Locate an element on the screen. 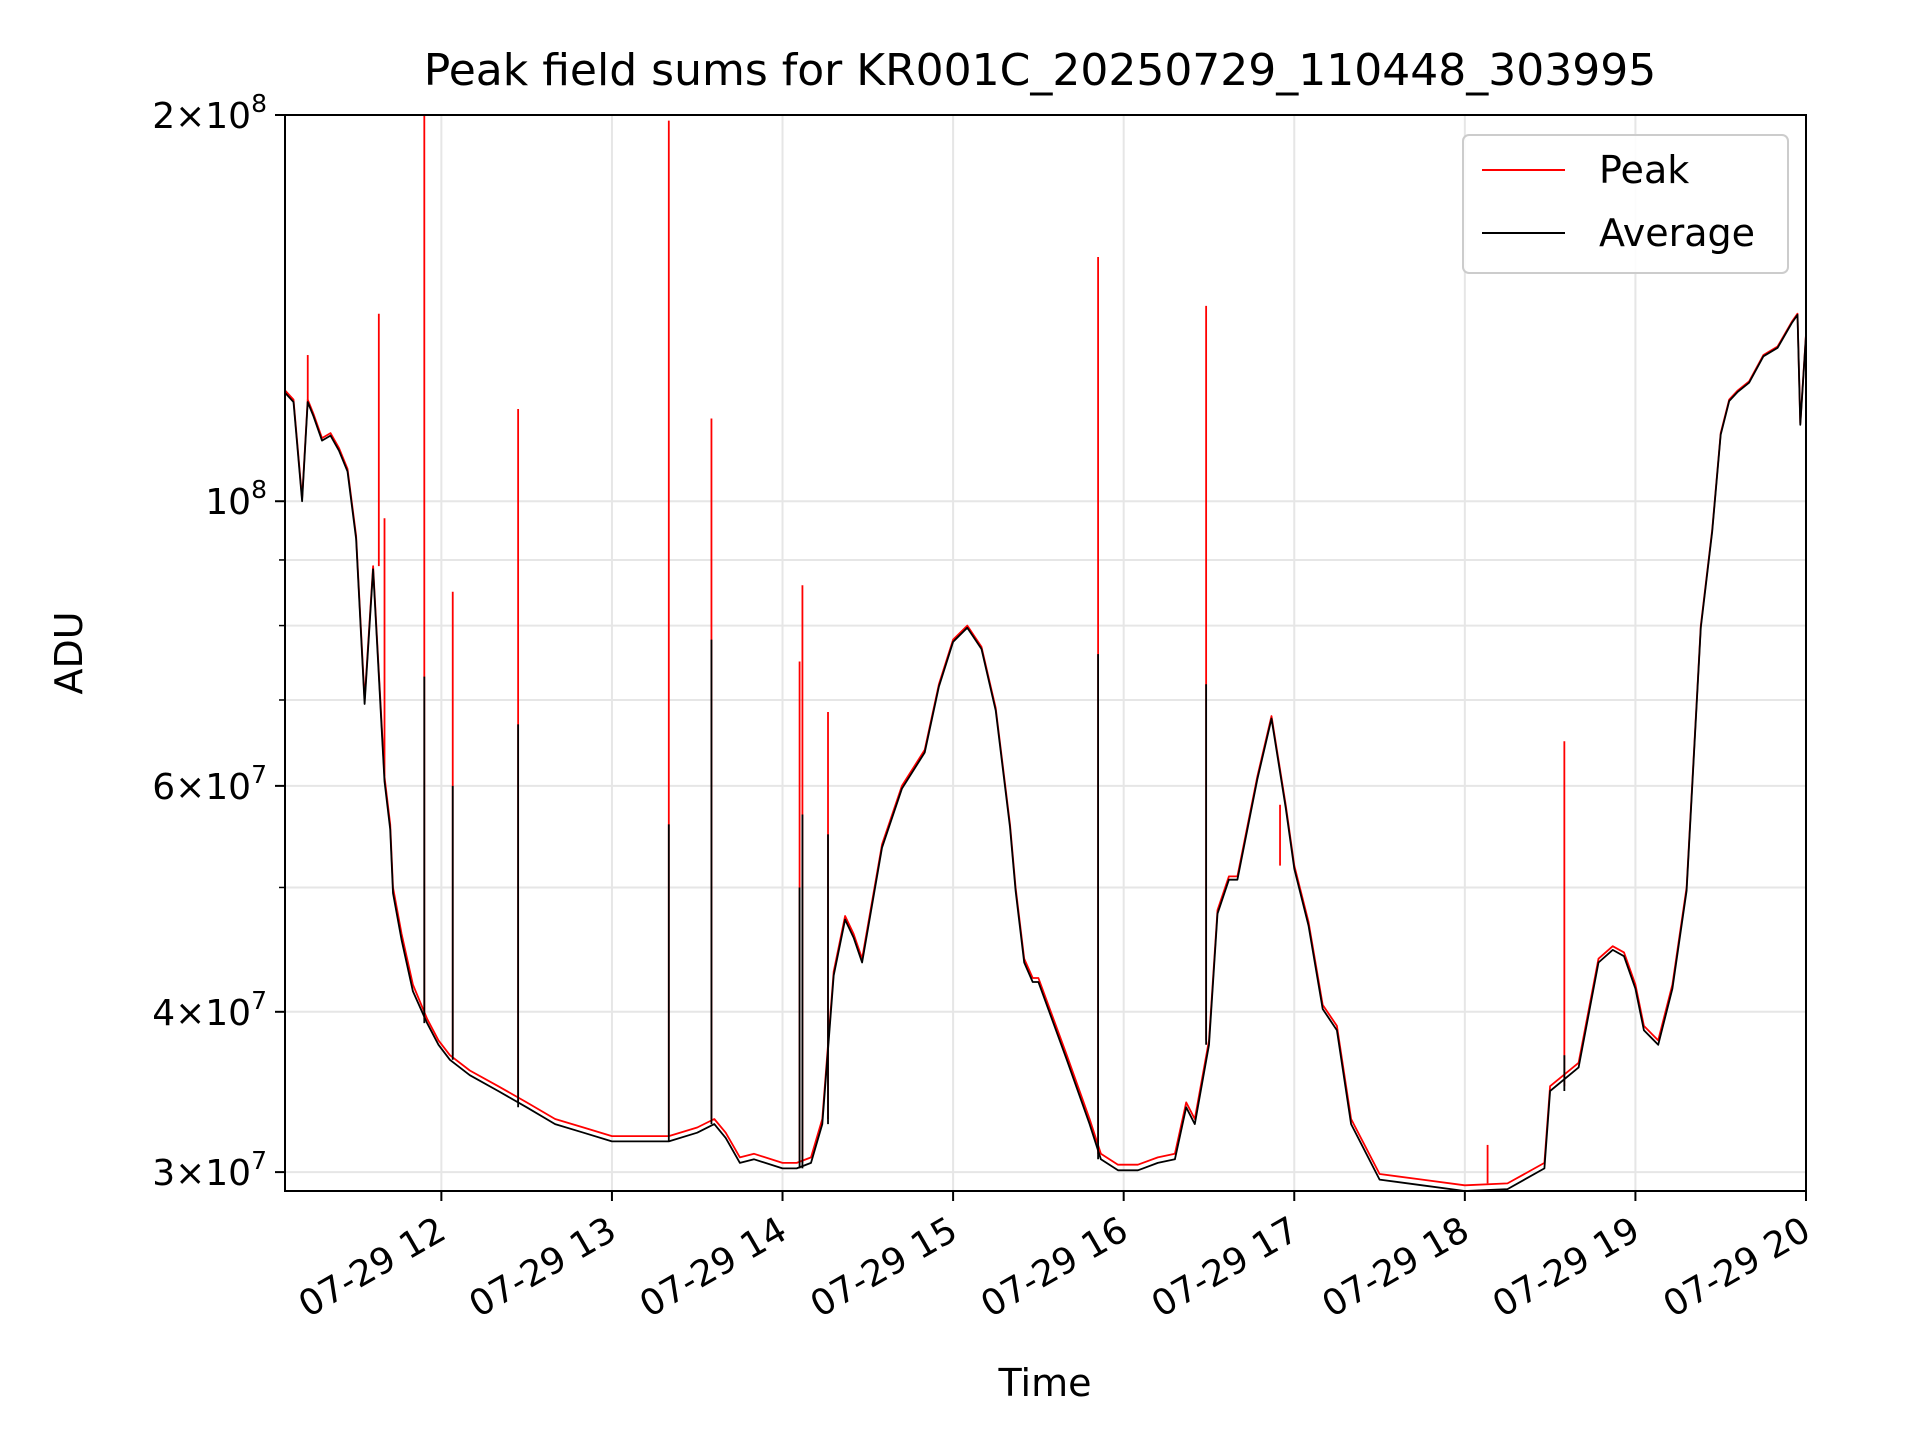 This screenshot has width=1920, height=1440. x-axis-label: Time is located at coordinates (1045, 1383).